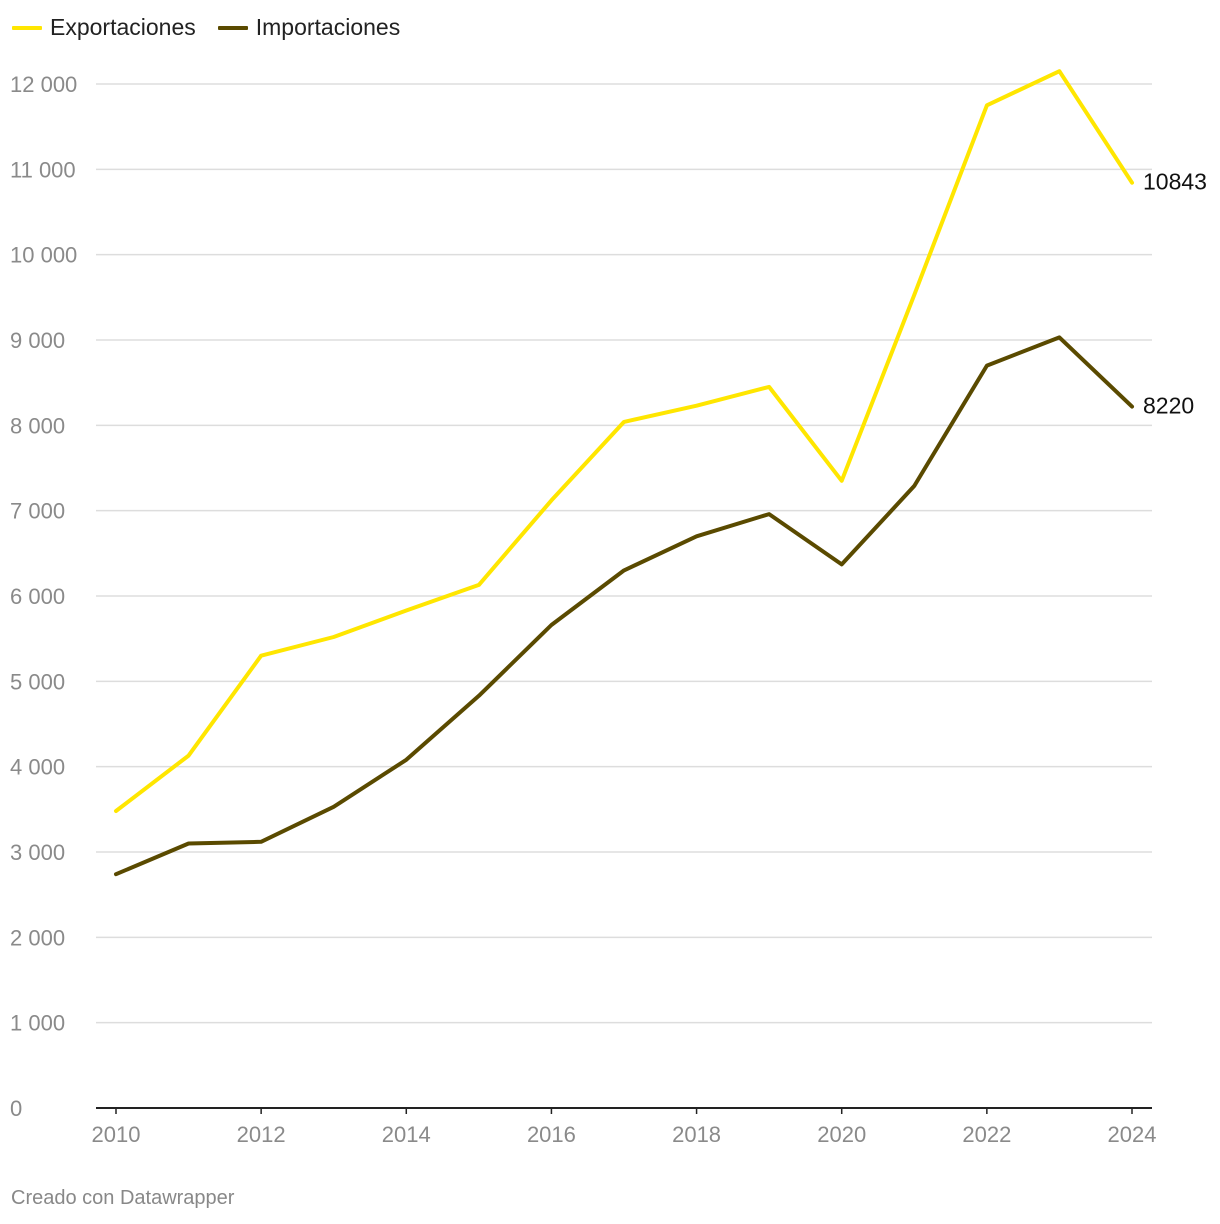  Describe the element at coordinates (1168, 406) in the screenshot. I see `end-label-importaciones: 8220` at that location.